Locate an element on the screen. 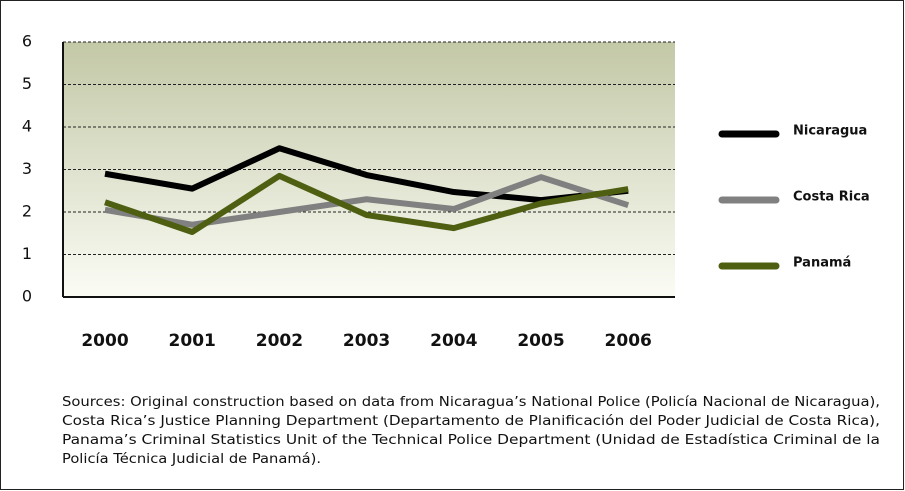  x-tick-label: 2001 is located at coordinates (192, 341).